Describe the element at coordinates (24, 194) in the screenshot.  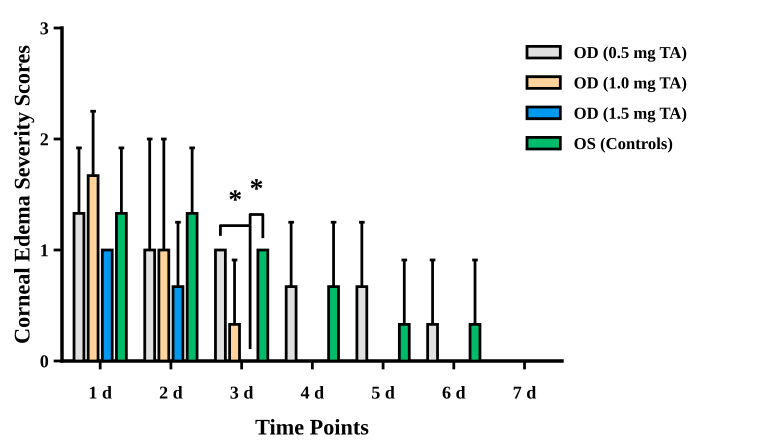
I see `y-axis-title: Corneal Edema Severity Scores` at that location.